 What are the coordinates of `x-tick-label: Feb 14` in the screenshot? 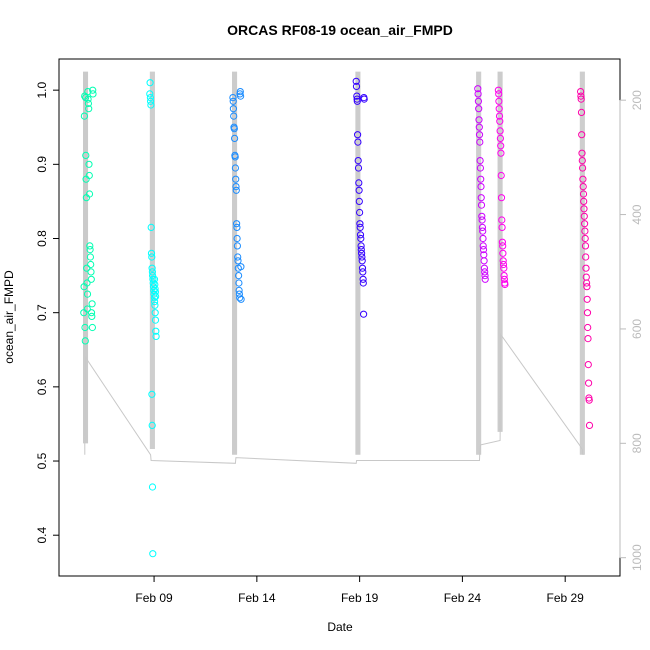 It's located at (257, 598).